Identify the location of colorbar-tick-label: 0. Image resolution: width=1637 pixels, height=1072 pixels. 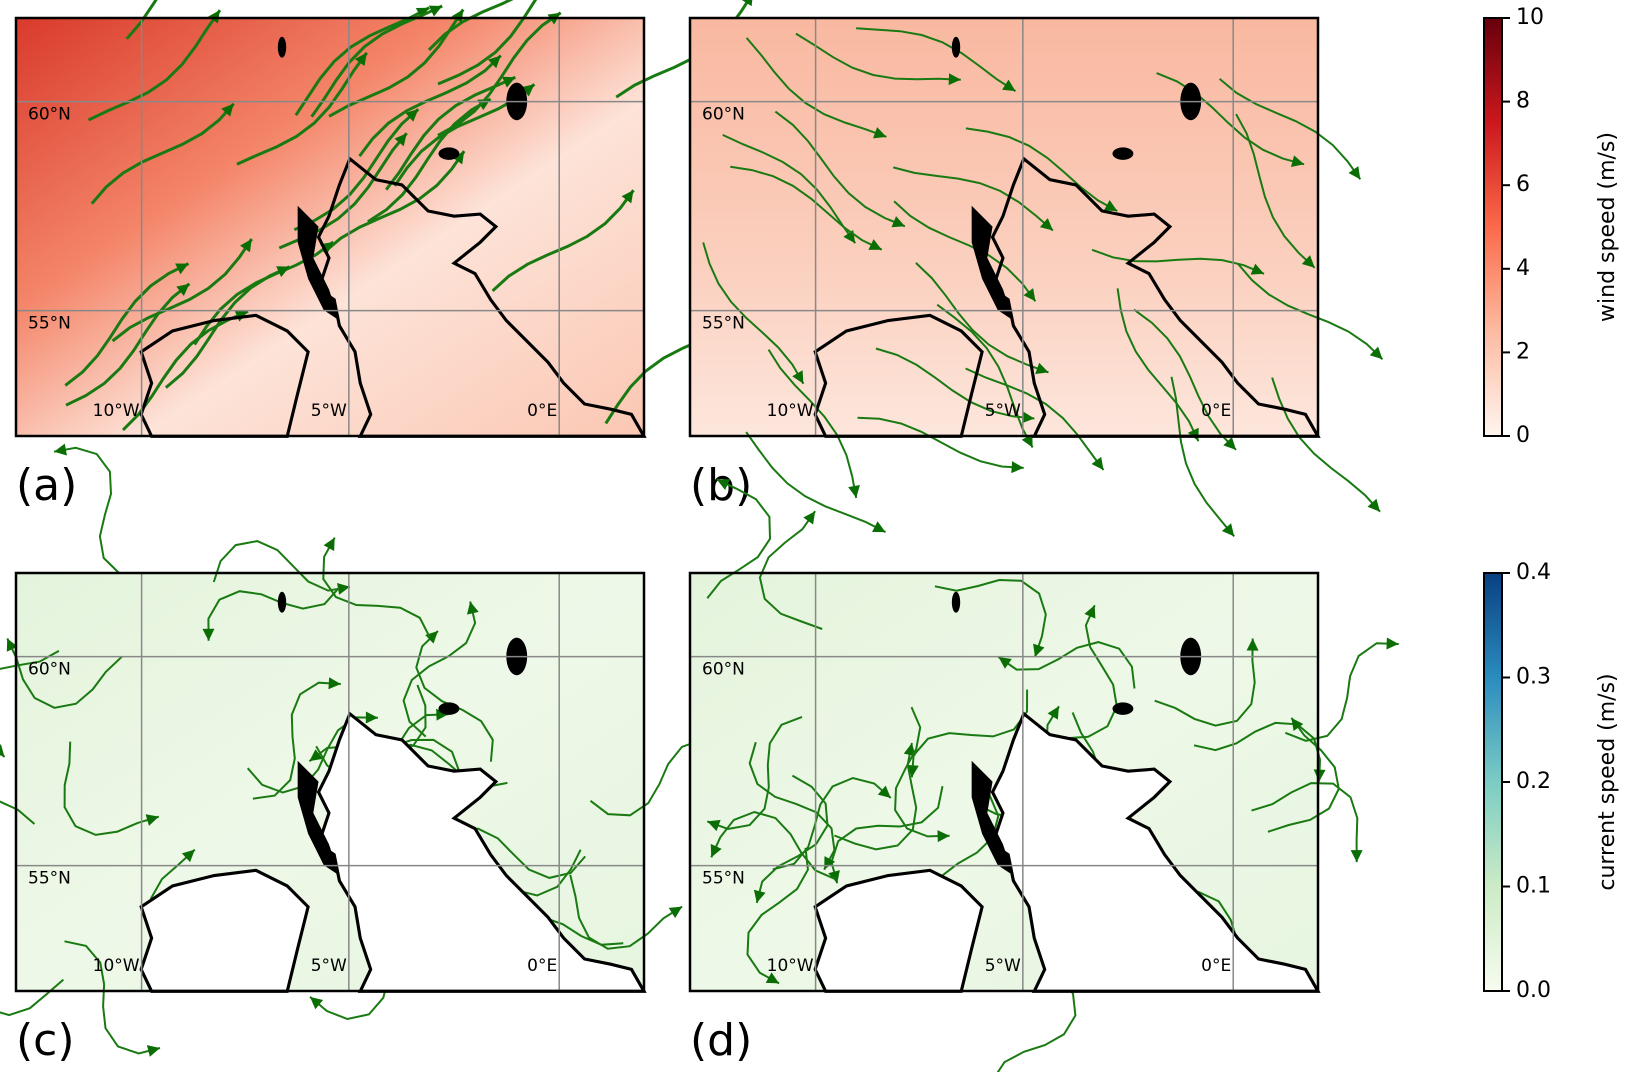
(1523, 435).